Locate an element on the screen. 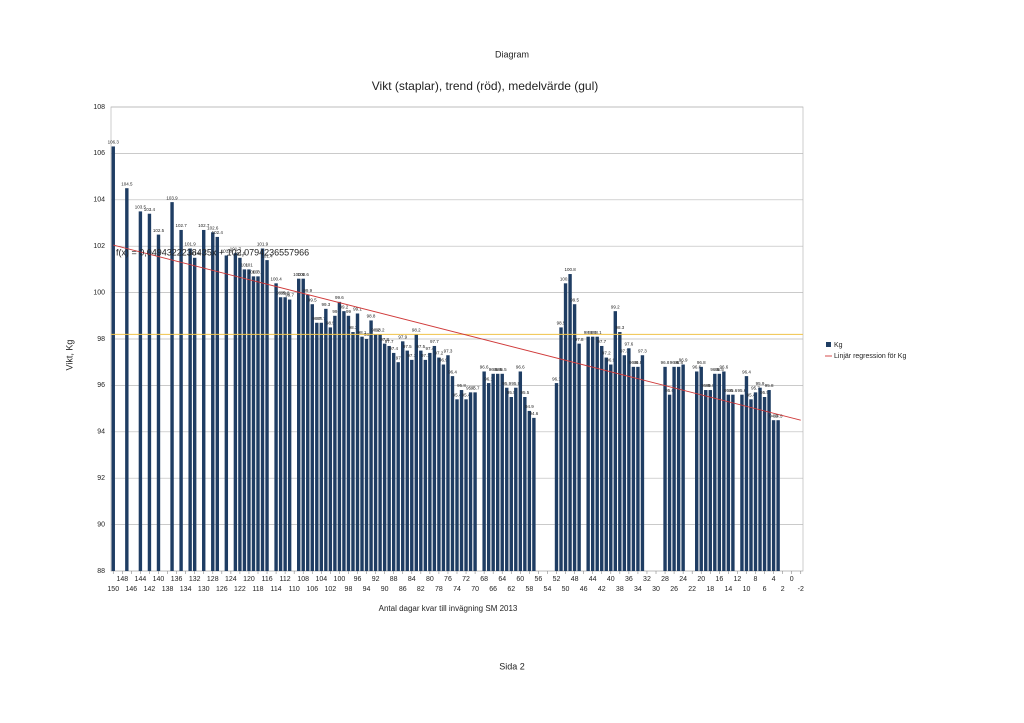 The width and height of the screenshot is (1024, 723). value-label: 104.5 is located at coordinates (127, 183).